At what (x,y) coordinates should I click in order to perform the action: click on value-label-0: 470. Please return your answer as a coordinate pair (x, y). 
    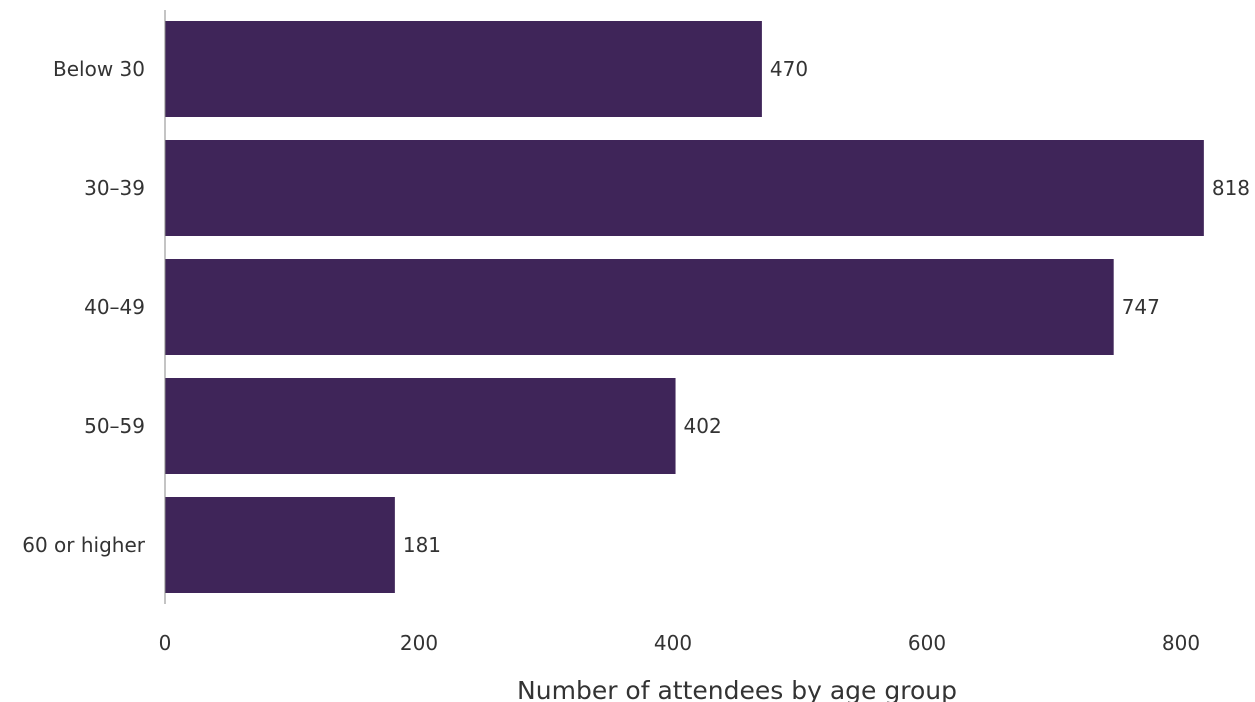
    Looking at the image, I should click on (789, 69).